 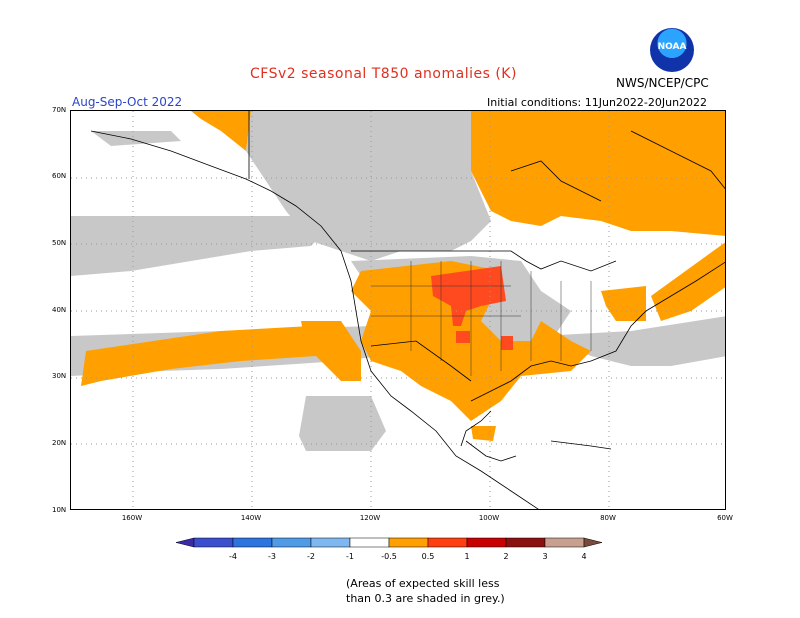 I want to click on lat-label: 50N, so click(x=59, y=243).